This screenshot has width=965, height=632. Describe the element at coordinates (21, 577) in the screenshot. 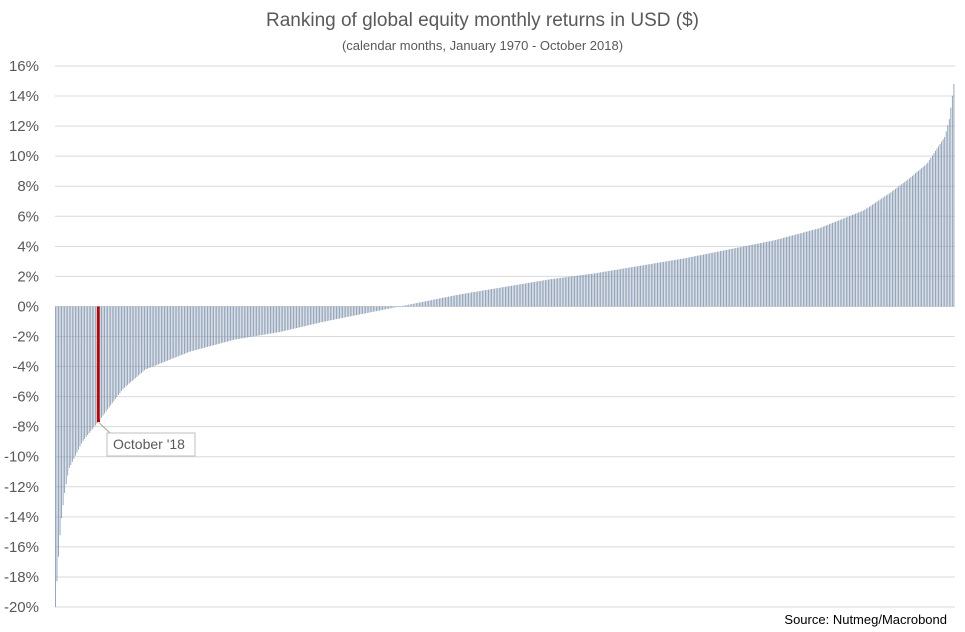

I see `y-tick-label: -18%` at that location.